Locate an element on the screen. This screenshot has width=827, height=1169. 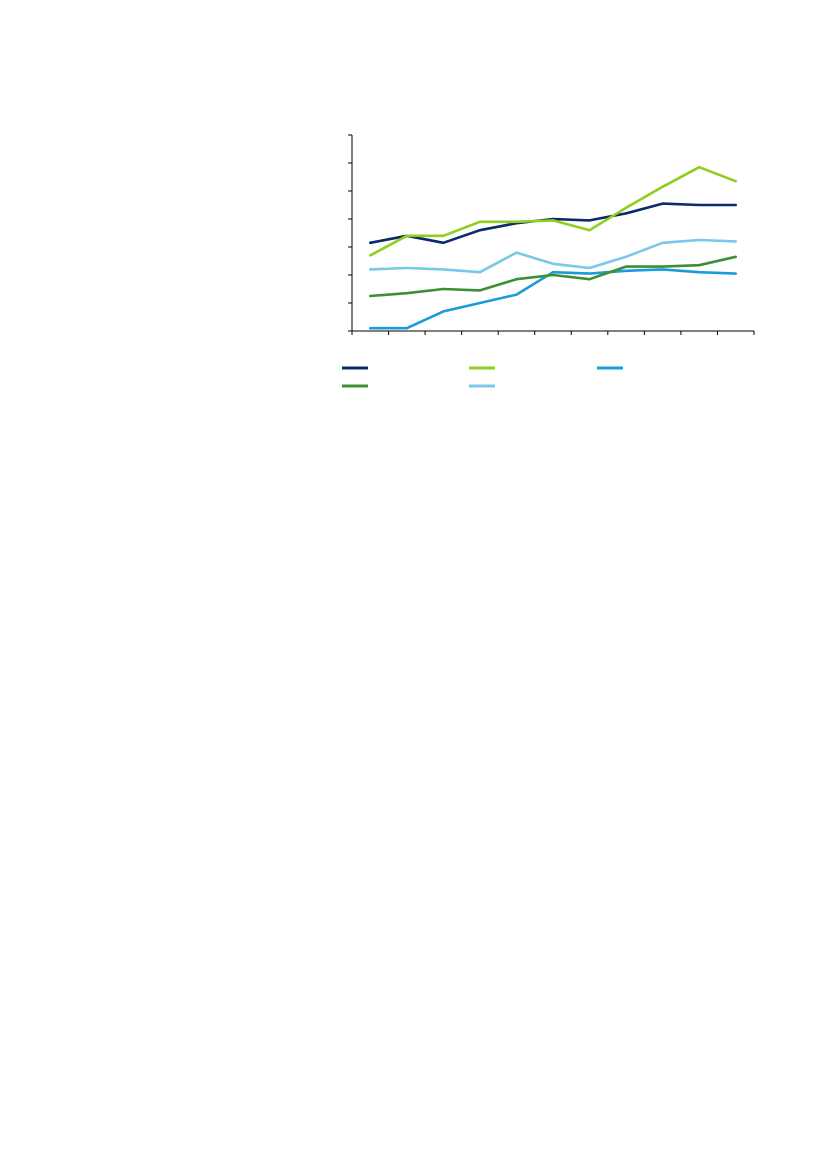
chart-series-lines is located at coordinates (553, 247).